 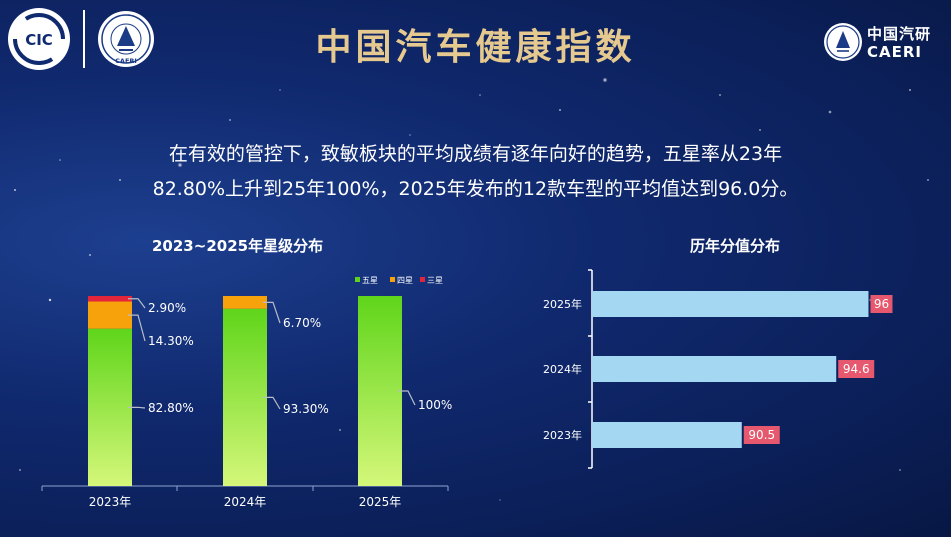 What do you see at coordinates (380, 502) in the screenshot?
I see `x-tick-label: 2025年` at bounding box center [380, 502].